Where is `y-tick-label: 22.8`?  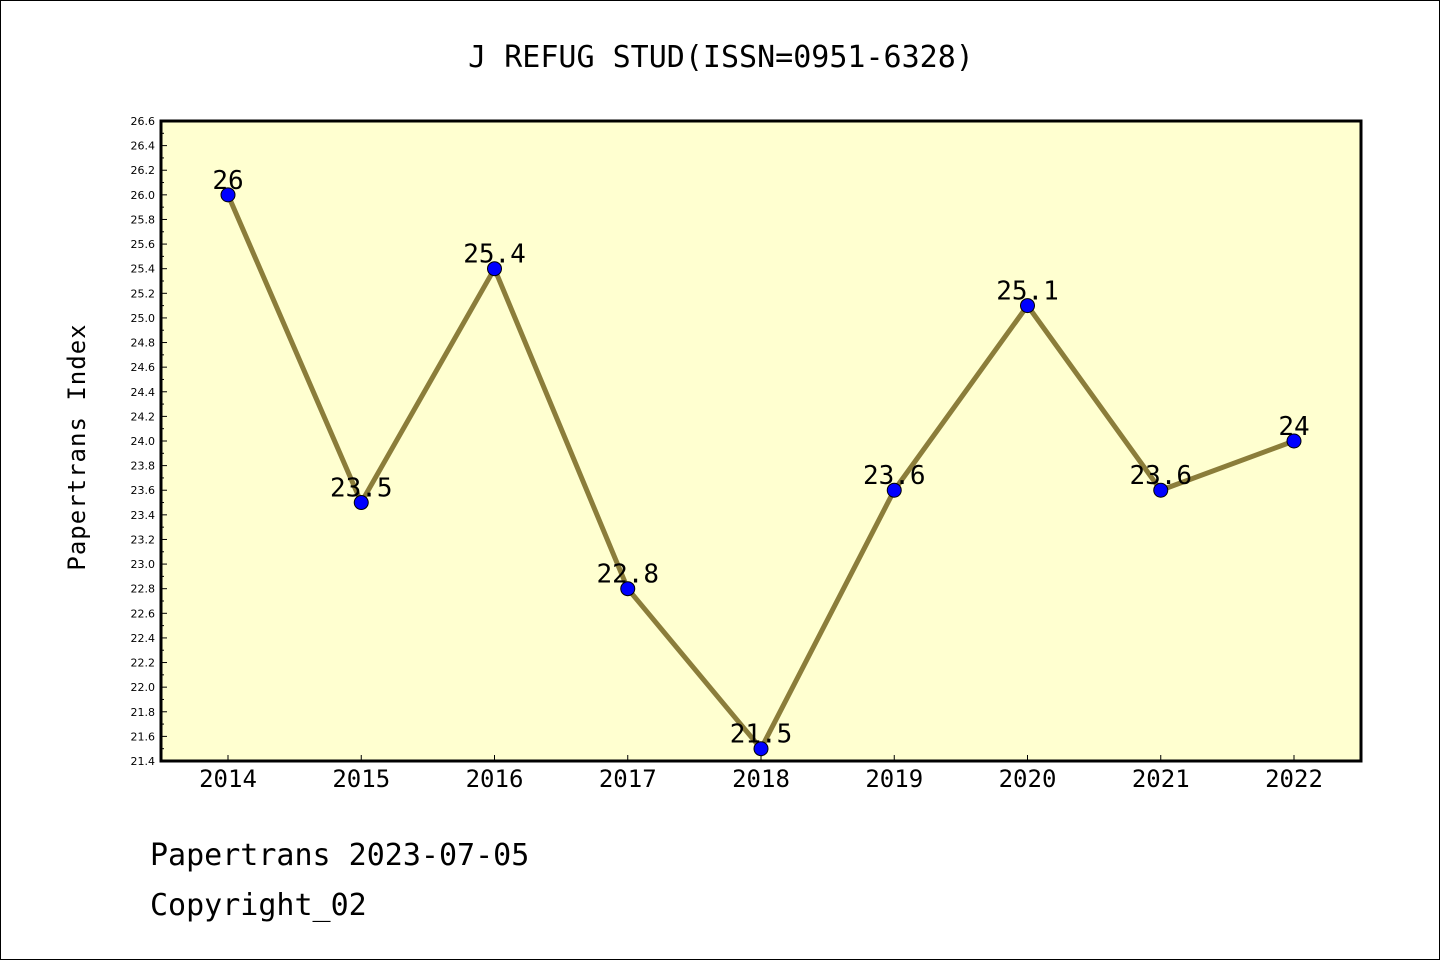 y-tick-label: 22.8 is located at coordinates (143, 589).